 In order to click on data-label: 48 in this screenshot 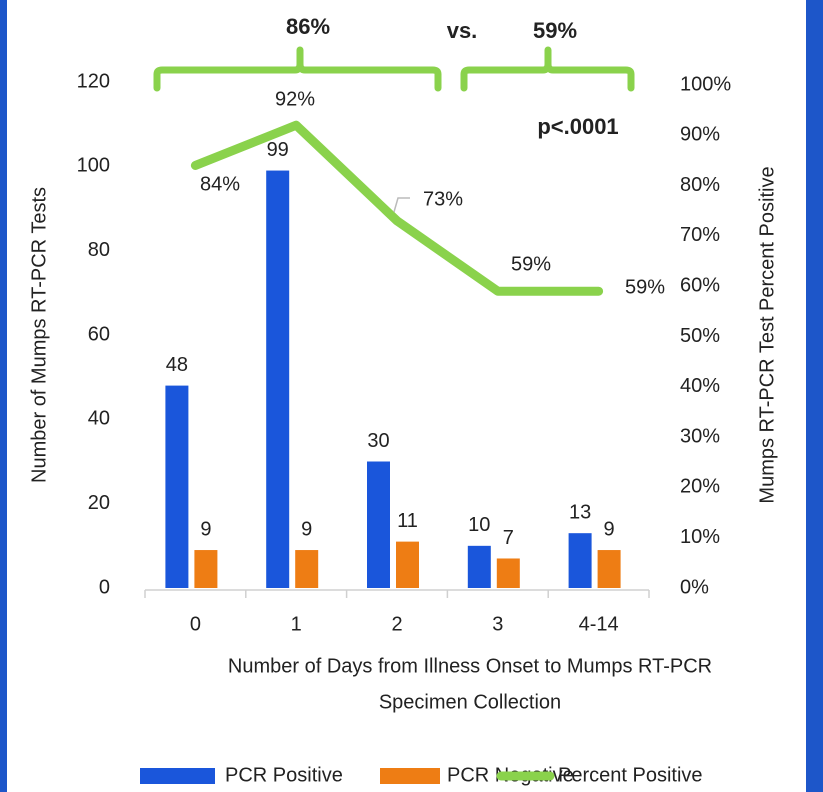, I will do `click(177, 365)`.